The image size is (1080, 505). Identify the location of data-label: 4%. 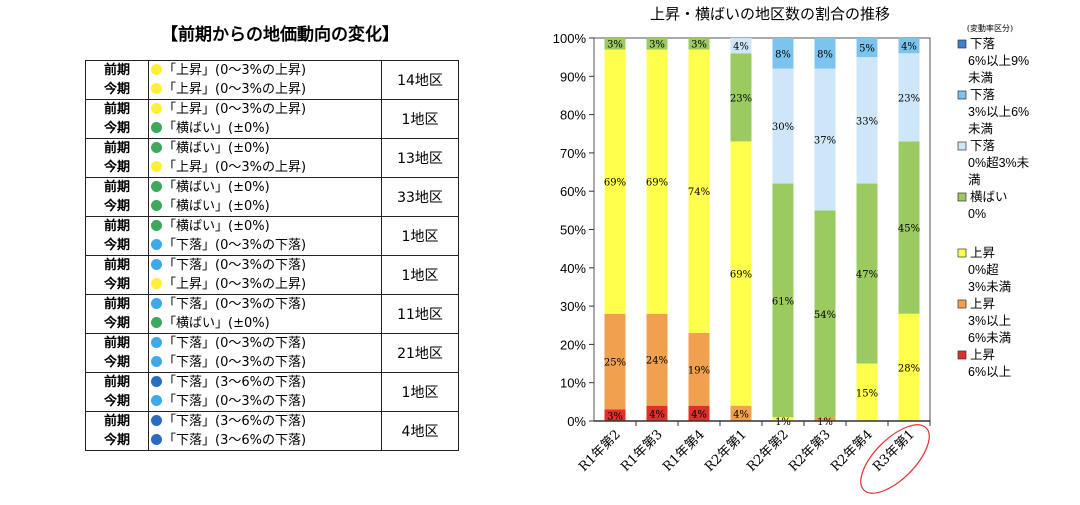
(741, 414).